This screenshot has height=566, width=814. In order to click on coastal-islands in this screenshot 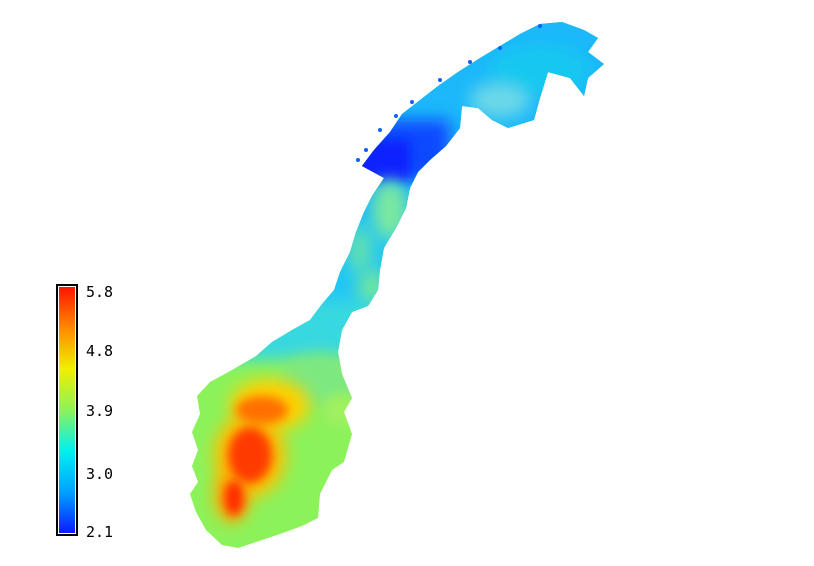, I will do `click(449, 93)`.